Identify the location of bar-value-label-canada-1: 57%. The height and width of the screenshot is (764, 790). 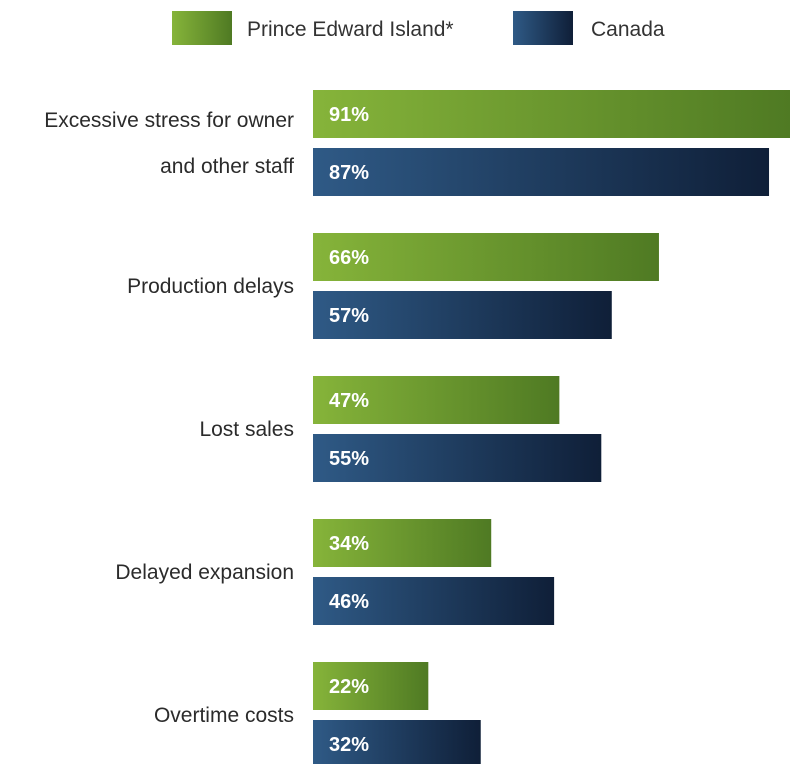
(349, 316).